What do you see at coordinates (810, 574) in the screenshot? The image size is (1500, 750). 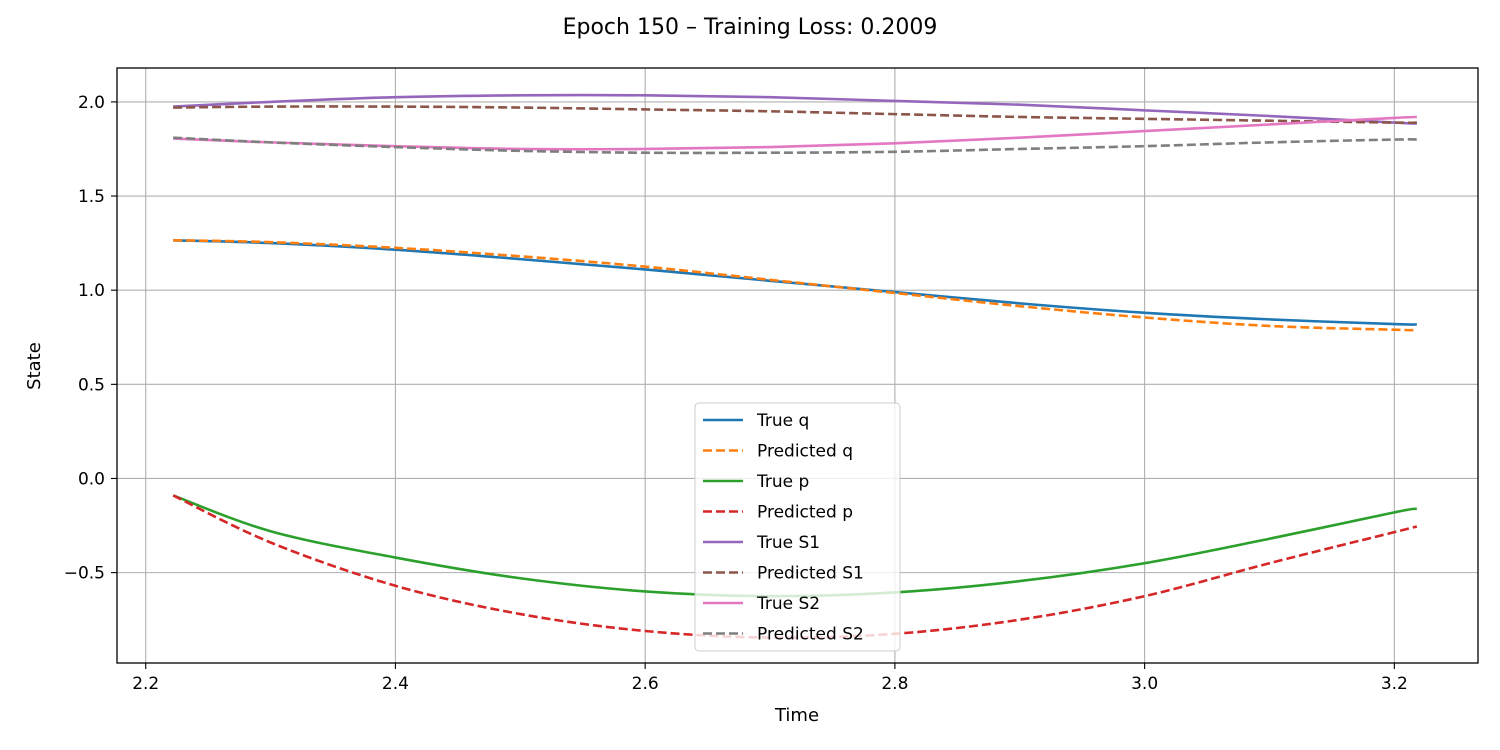 I see `legend-entry: Predicted S1` at bounding box center [810, 574].